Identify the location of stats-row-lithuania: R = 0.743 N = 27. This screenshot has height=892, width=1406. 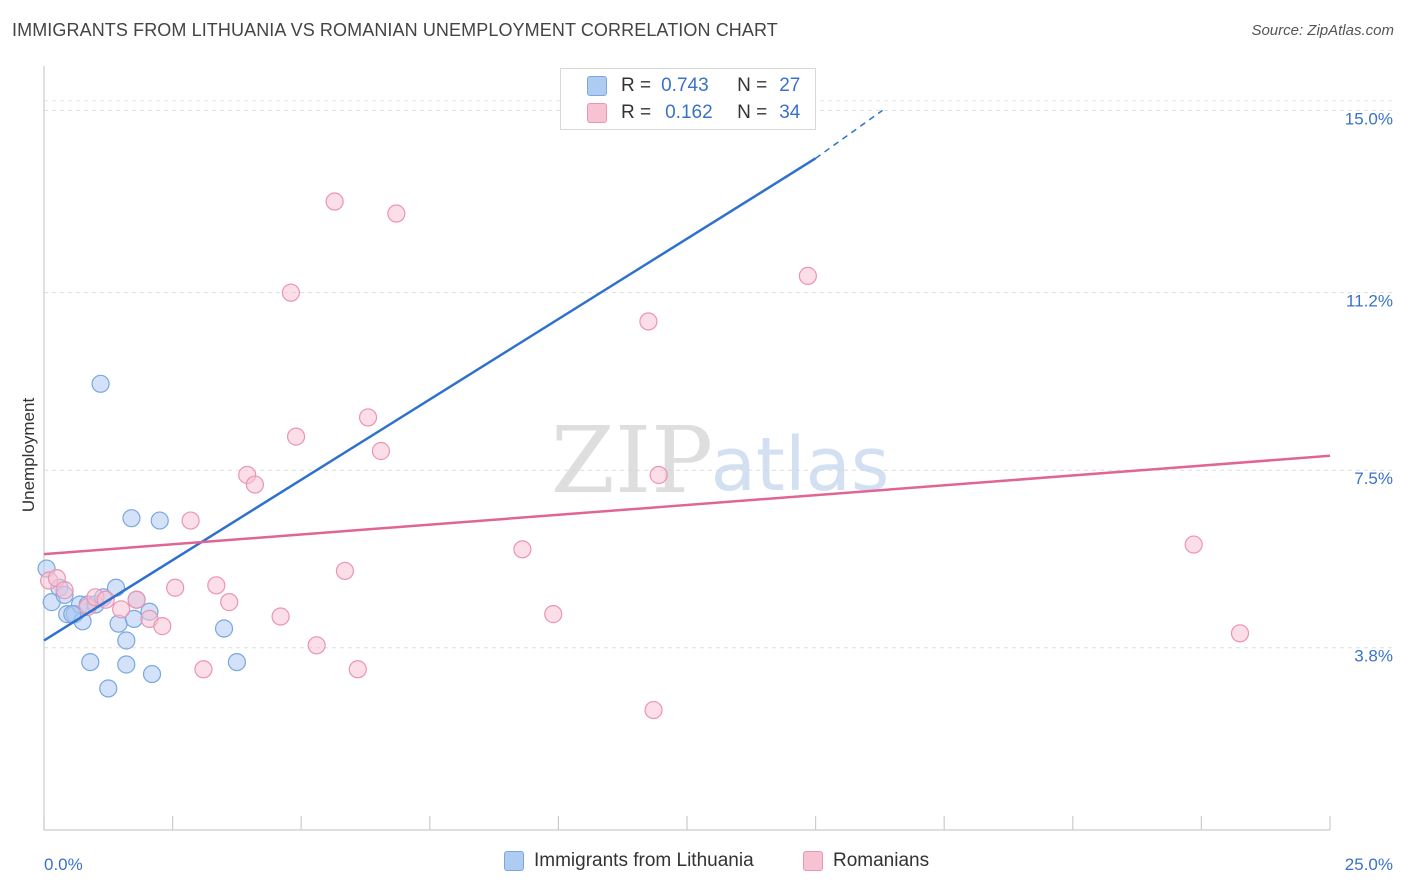
(693, 86).